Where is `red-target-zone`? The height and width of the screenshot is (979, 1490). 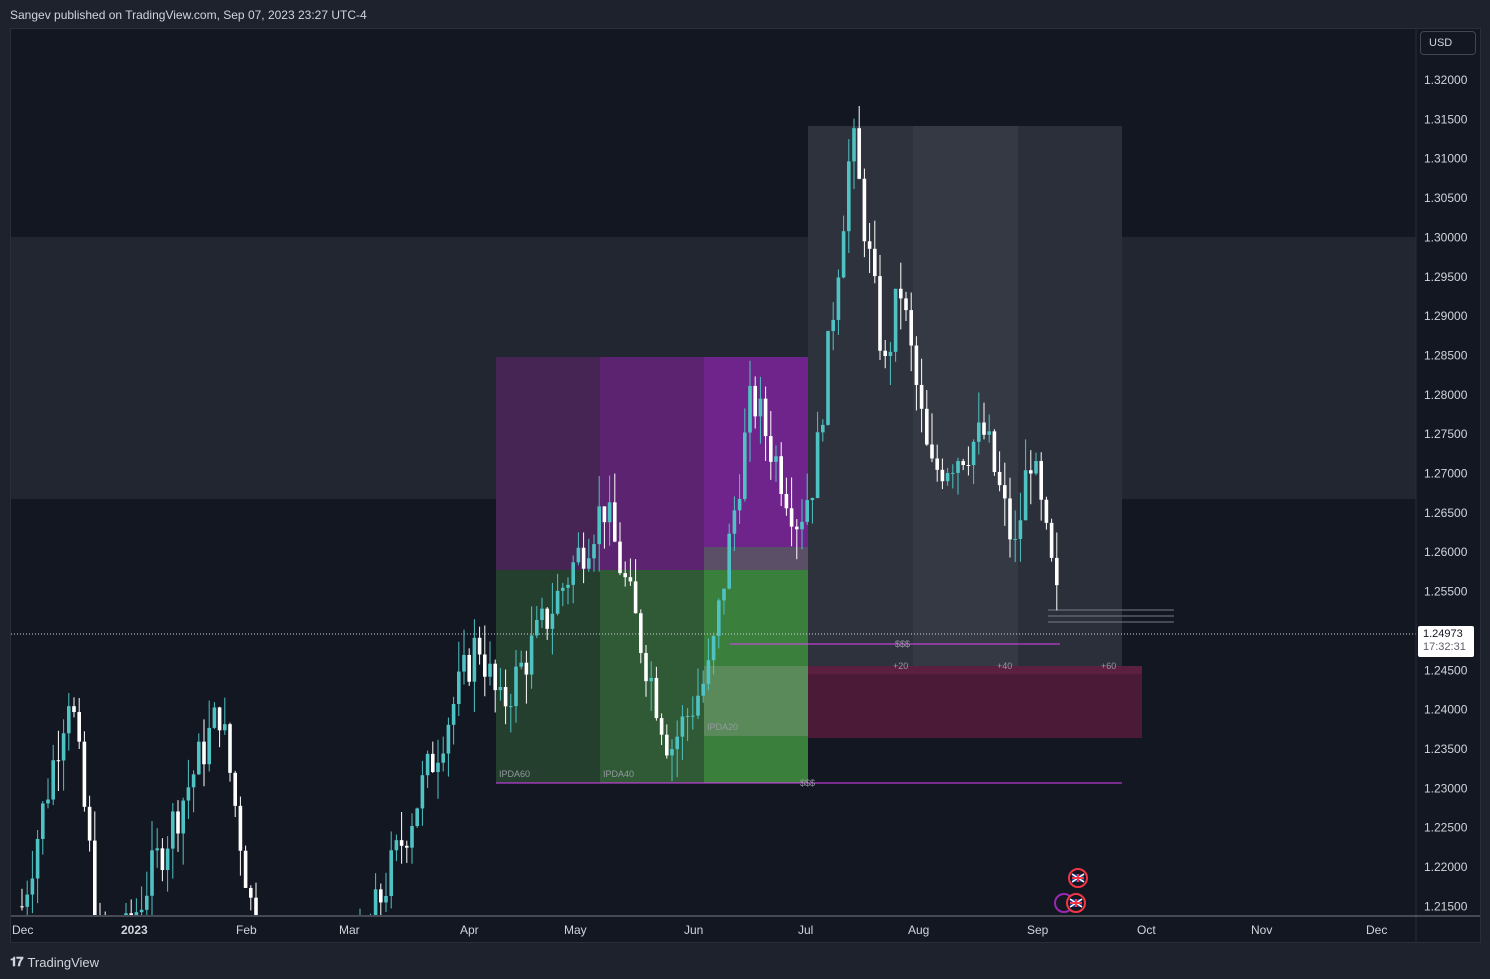
red-target-zone is located at coordinates (975, 702).